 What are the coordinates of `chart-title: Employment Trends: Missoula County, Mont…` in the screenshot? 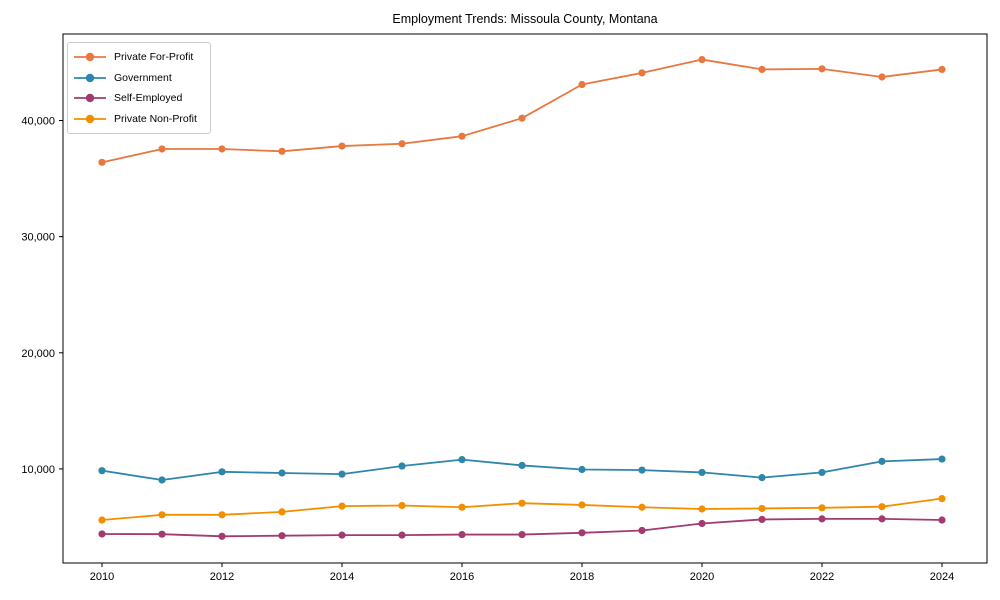 It's located at (525, 19).